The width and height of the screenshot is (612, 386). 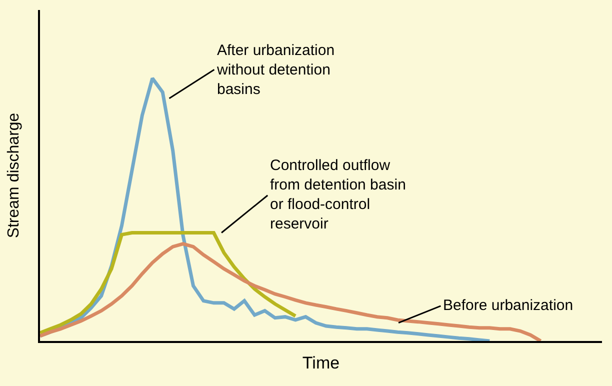 What do you see at coordinates (508, 305) in the screenshot?
I see `annotation: Before urbanization` at bounding box center [508, 305].